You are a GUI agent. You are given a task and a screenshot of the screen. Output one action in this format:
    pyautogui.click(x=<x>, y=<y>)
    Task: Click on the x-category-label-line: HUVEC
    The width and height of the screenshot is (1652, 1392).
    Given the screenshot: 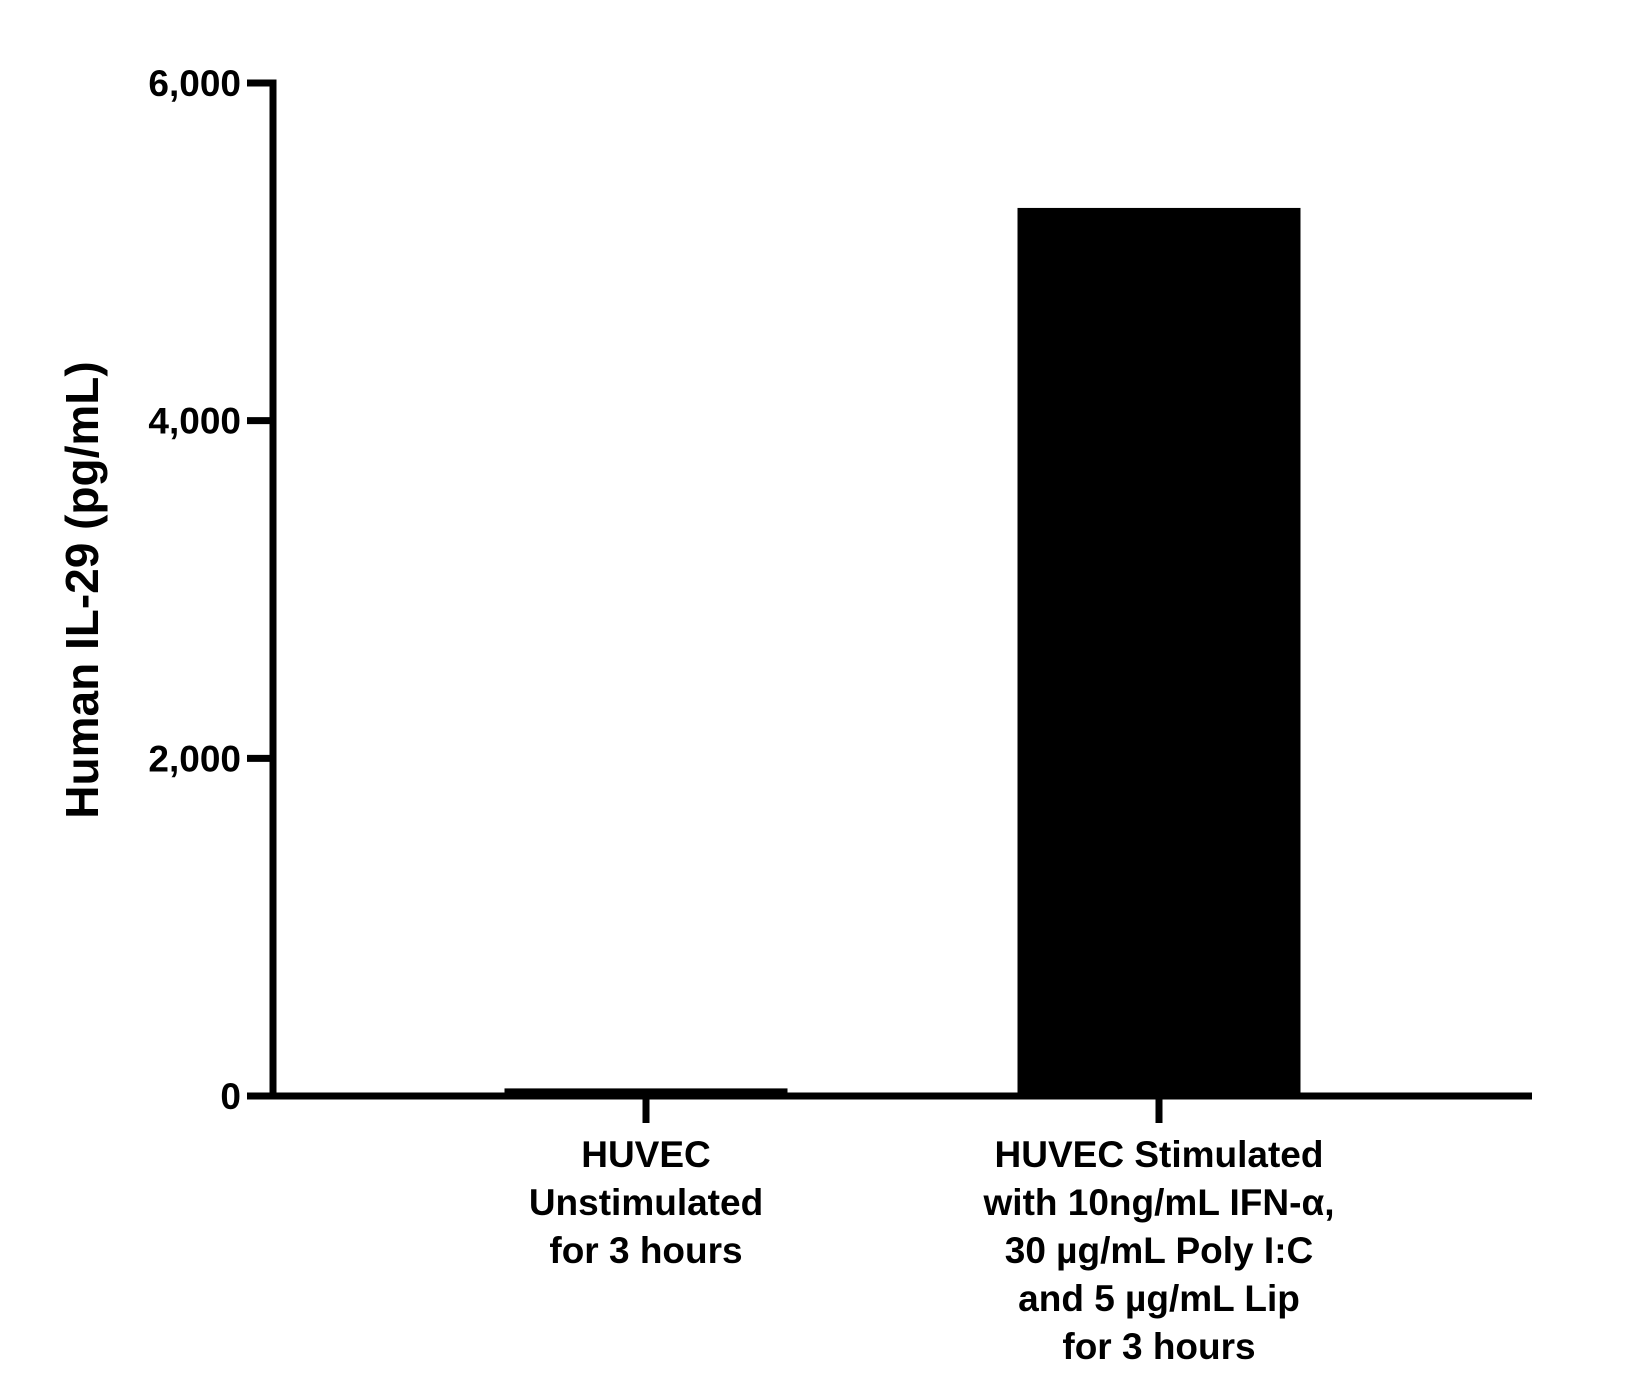 What is the action you would take?
    pyautogui.click(x=646, y=1154)
    